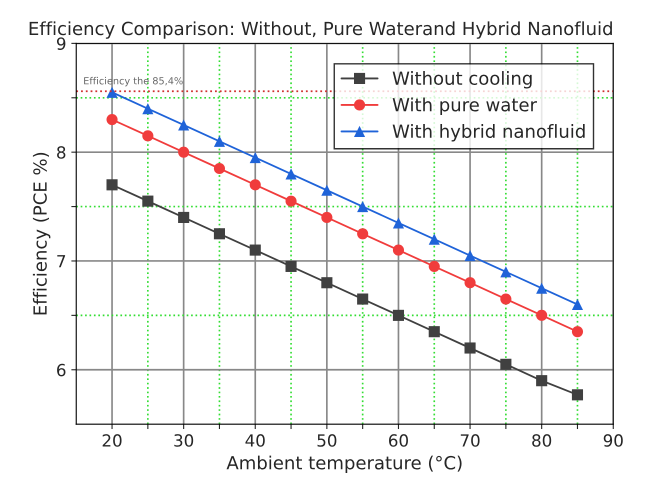 This screenshot has height=482, width=663. What do you see at coordinates (321, 30) in the screenshot?
I see `chart-title: Efficiency Comparison: Without, Pure Waterand Hybrid Nanofluid` at bounding box center [321, 30].